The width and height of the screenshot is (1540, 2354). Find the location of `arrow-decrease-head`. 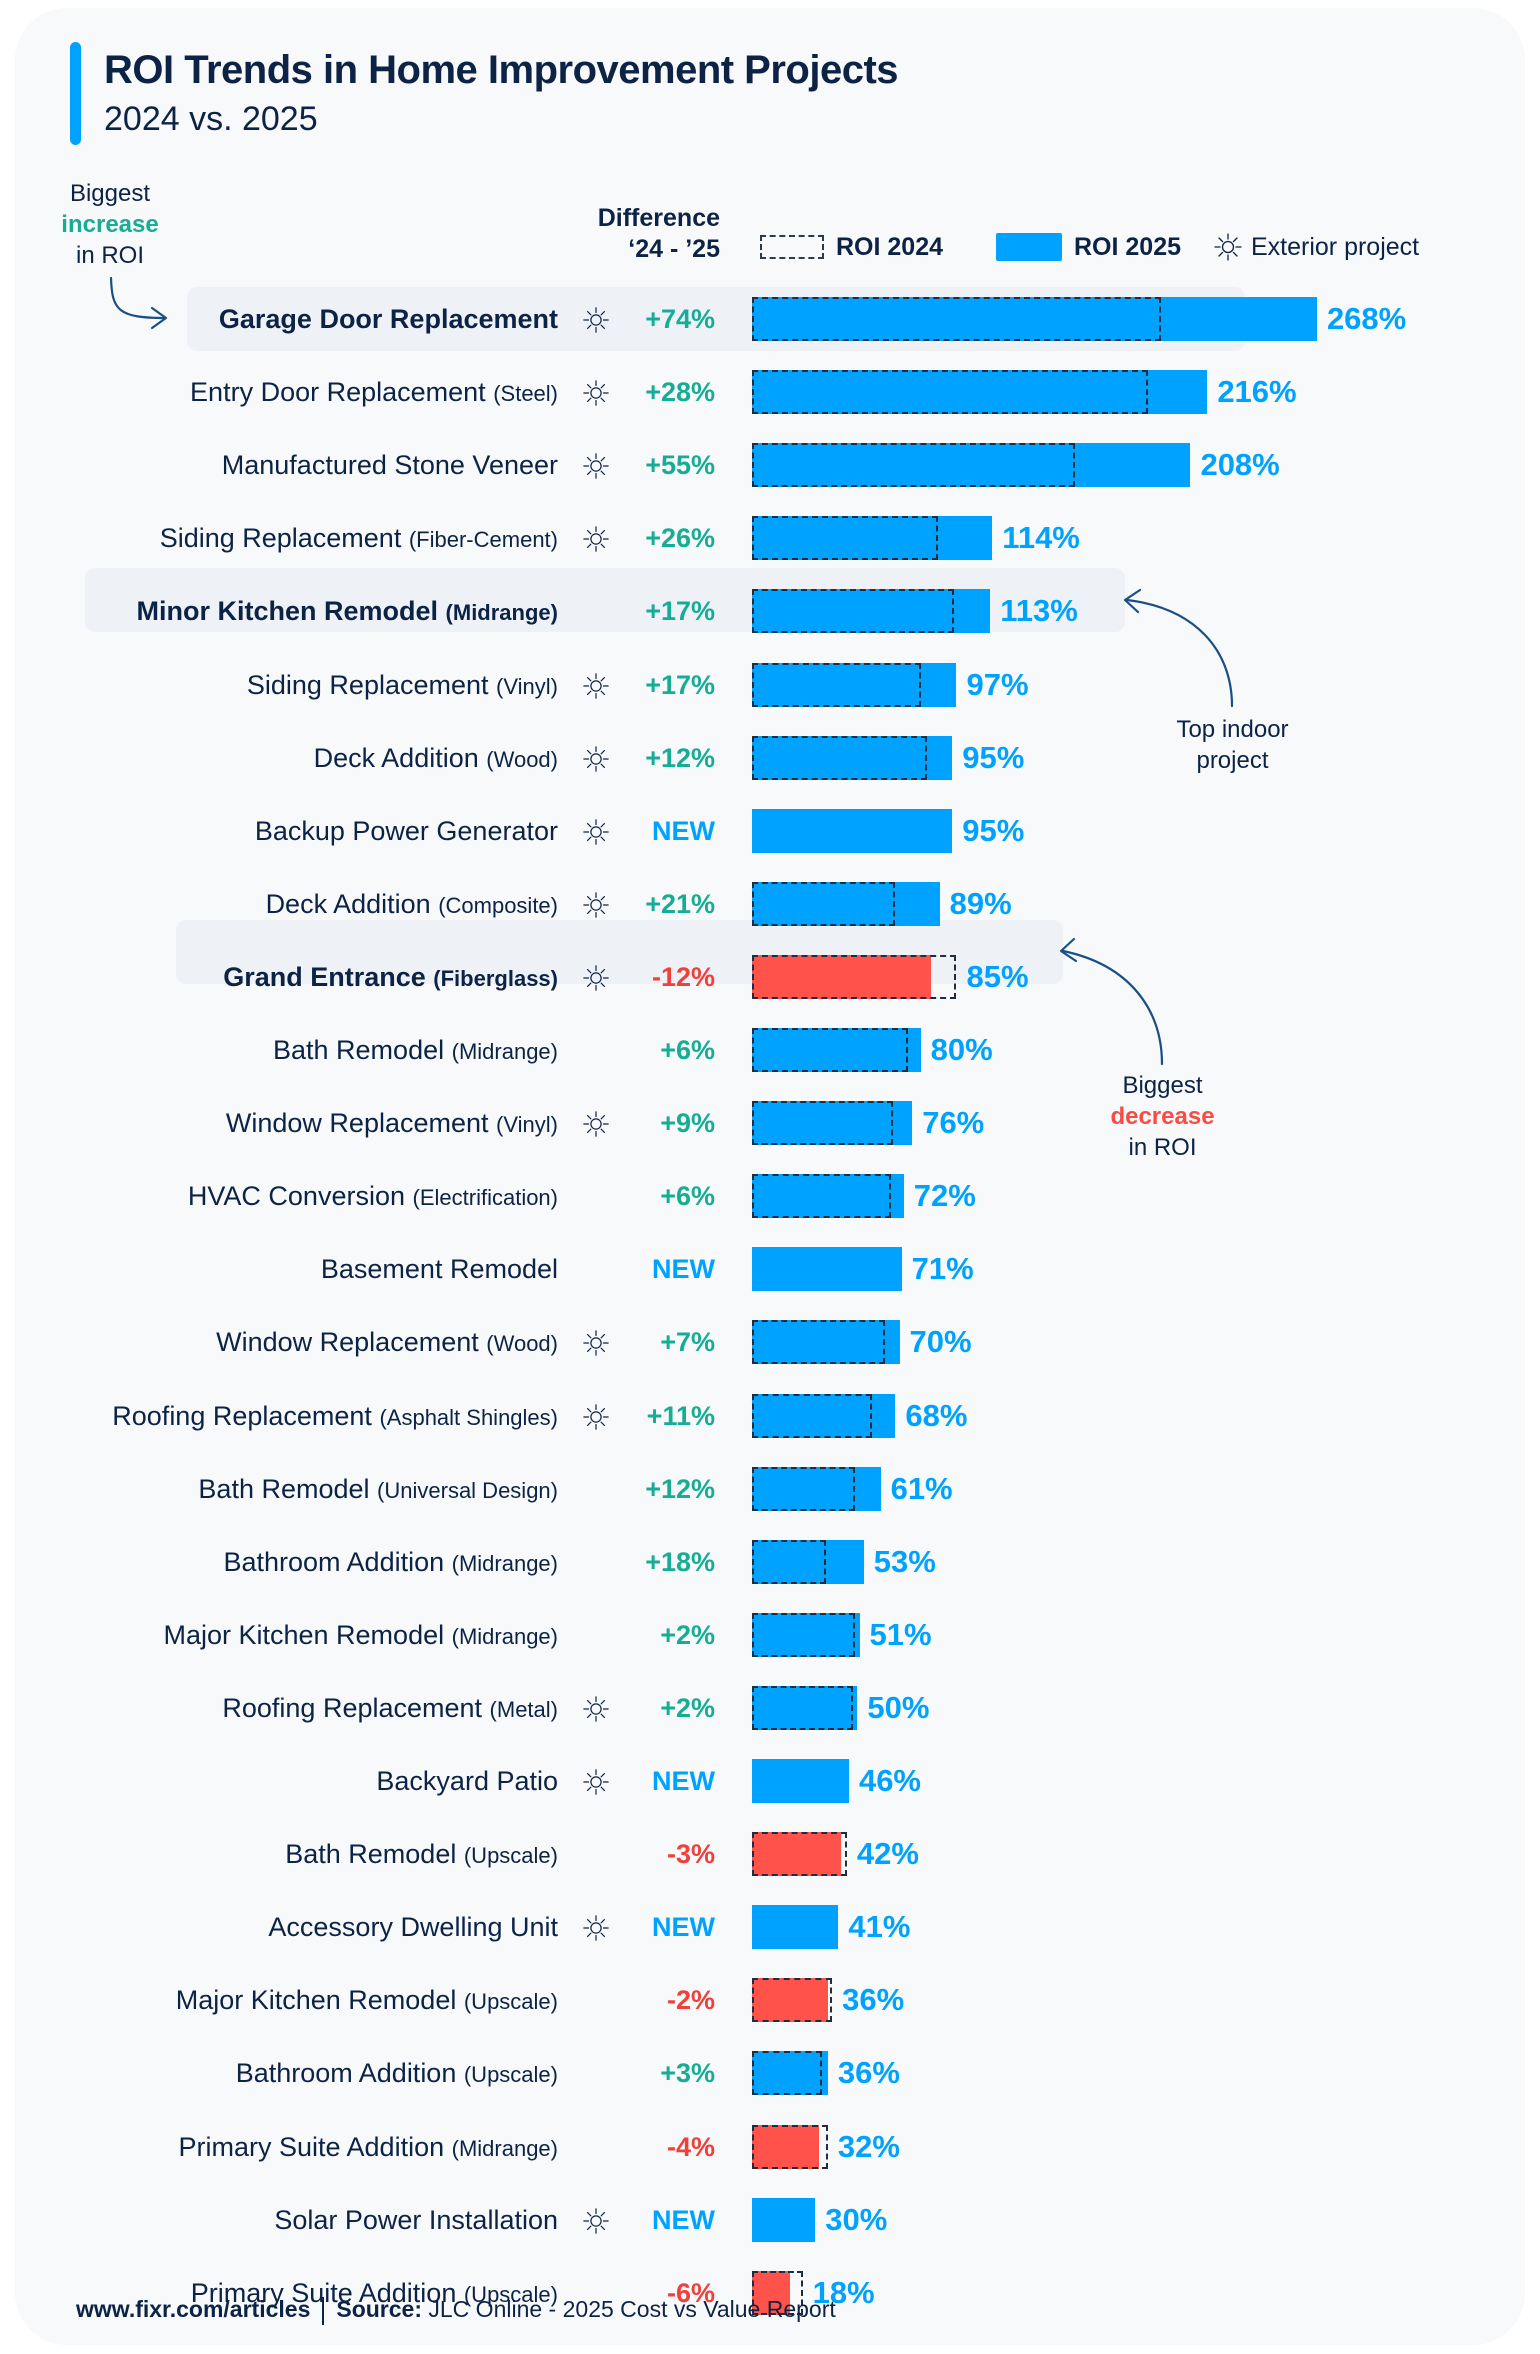

arrow-decrease-head is located at coordinates (1068, 950).